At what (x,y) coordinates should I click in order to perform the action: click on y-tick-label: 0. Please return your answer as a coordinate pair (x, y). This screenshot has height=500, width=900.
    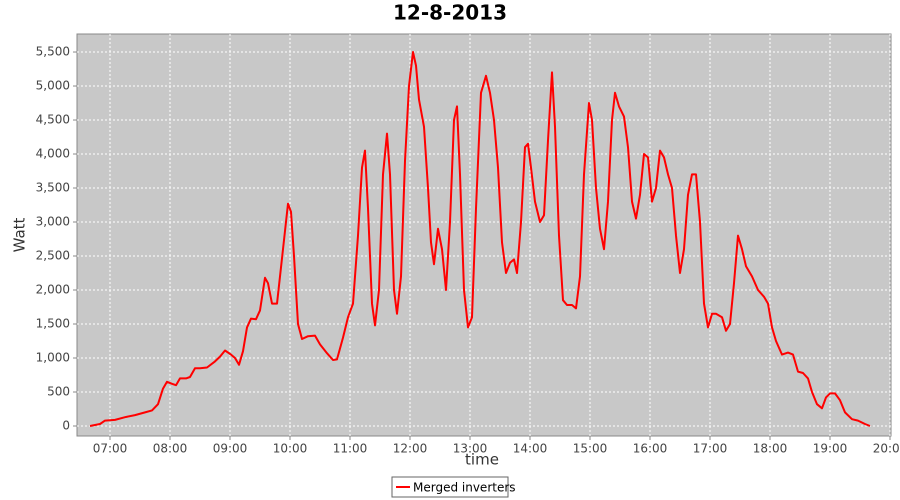
    Looking at the image, I should click on (66, 426).